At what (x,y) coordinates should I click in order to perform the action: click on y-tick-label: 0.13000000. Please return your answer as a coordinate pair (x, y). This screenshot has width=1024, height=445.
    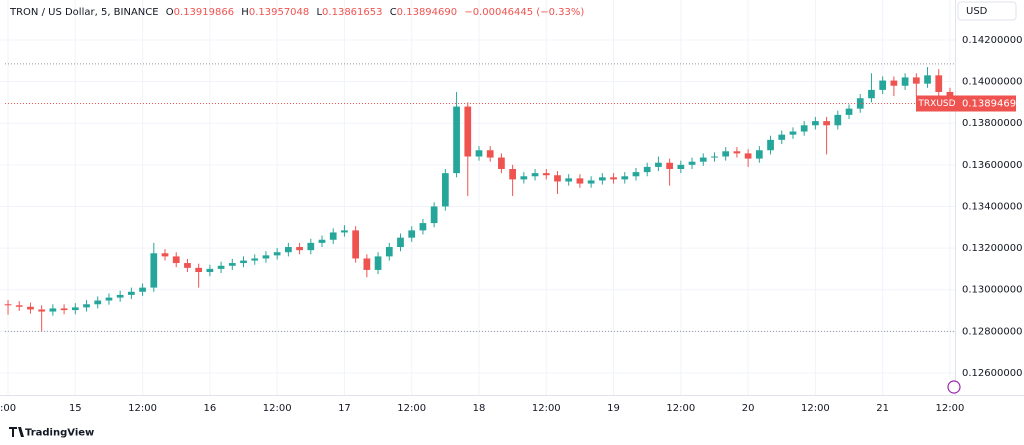
    Looking at the image, I should click on (992, 290).